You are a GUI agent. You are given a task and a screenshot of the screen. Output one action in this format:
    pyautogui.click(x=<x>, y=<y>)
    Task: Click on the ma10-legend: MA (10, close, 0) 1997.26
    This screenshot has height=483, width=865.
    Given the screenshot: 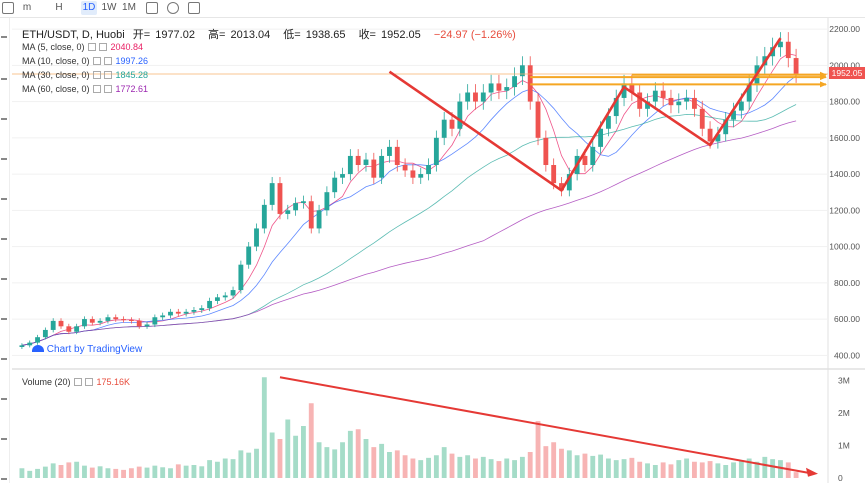 What is the action you would take?
    pyautogui.click(x=85, y=61)
    